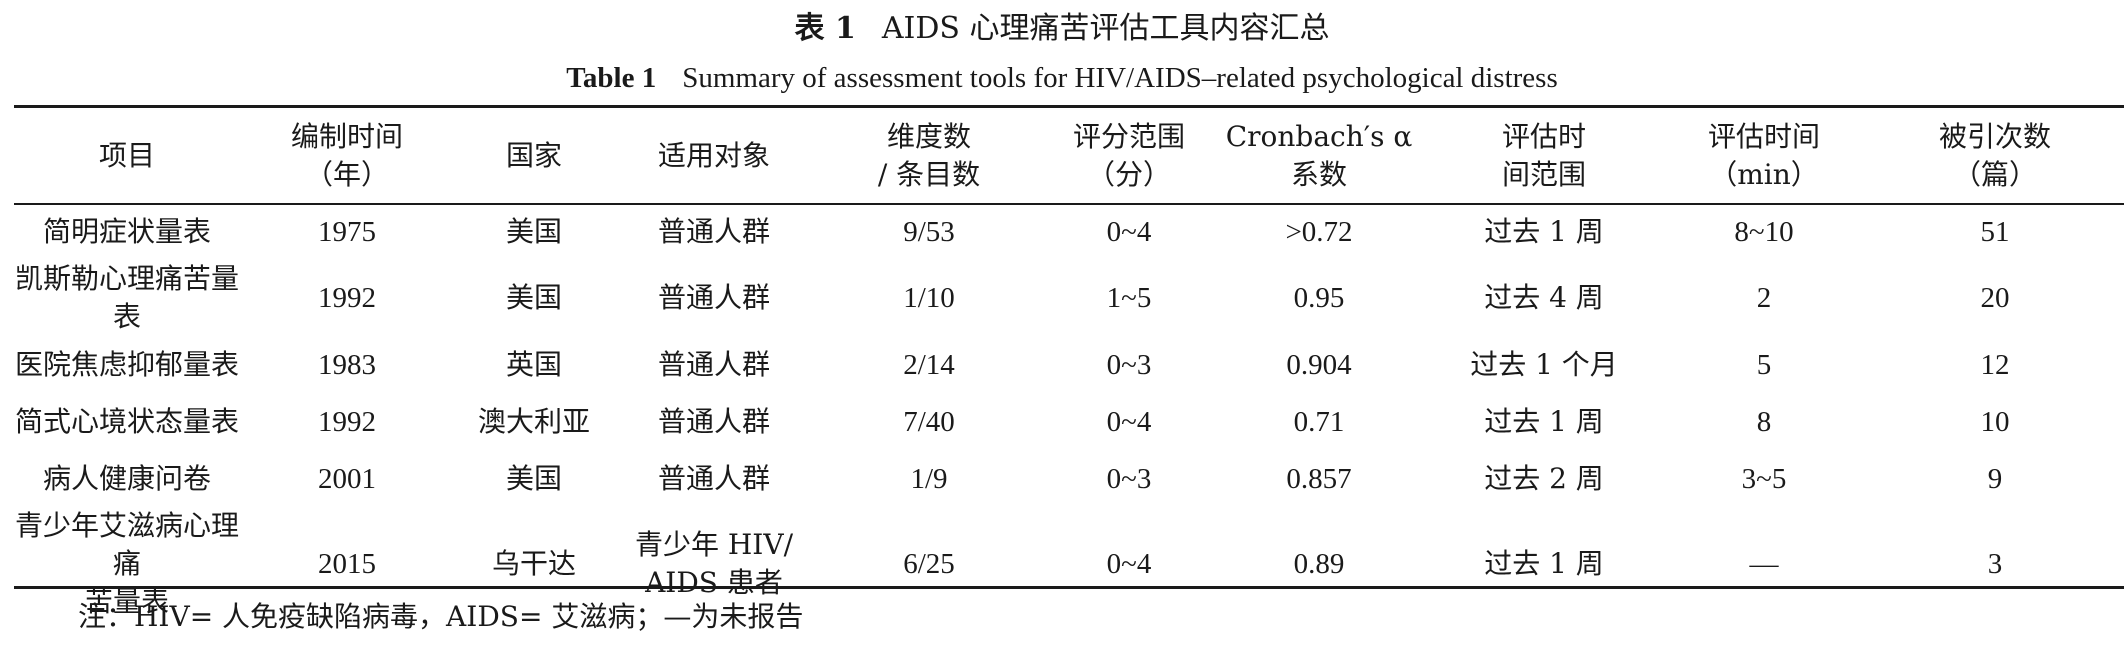  What do you see at coordinates (1105, 28) in the screenshot?
I see `table-caption-chinese: AIDS 心理痛苦评估工具内容汇总` at bounding box center [1105, 28].